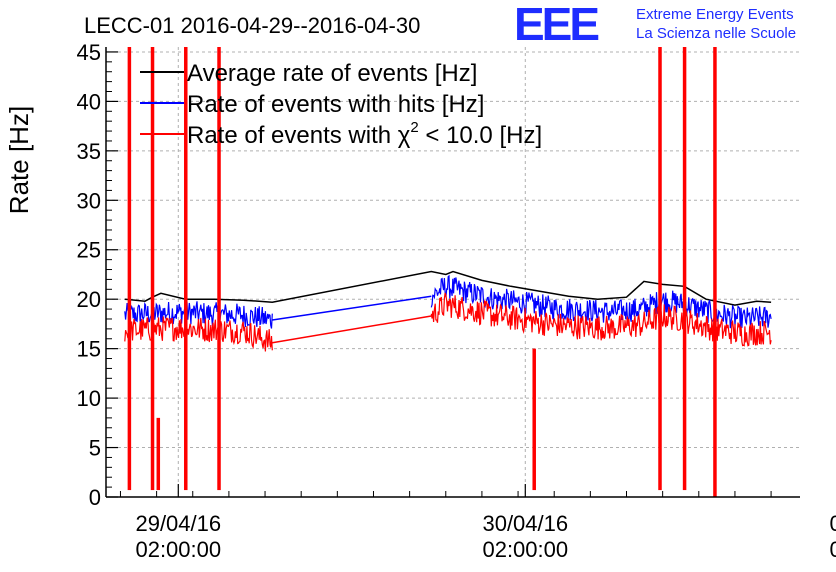 This screenshot has height=572, width=836. I want to click on y-tick-label: 20, so click(89, 299).